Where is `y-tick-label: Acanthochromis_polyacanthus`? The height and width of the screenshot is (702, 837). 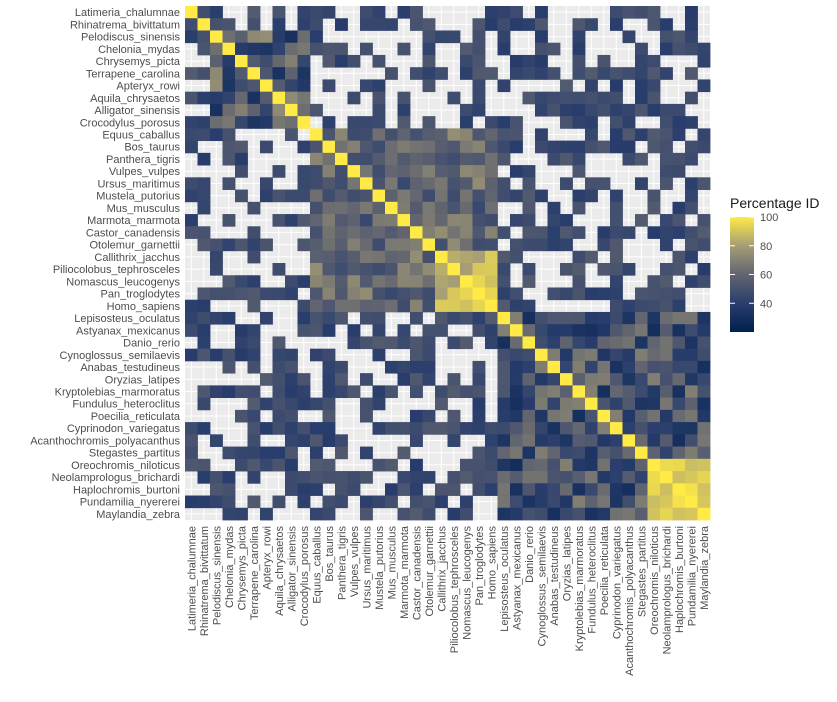
y-tick-label: Acanthochromis_polyacanthus is located at coordinates (105, 441).